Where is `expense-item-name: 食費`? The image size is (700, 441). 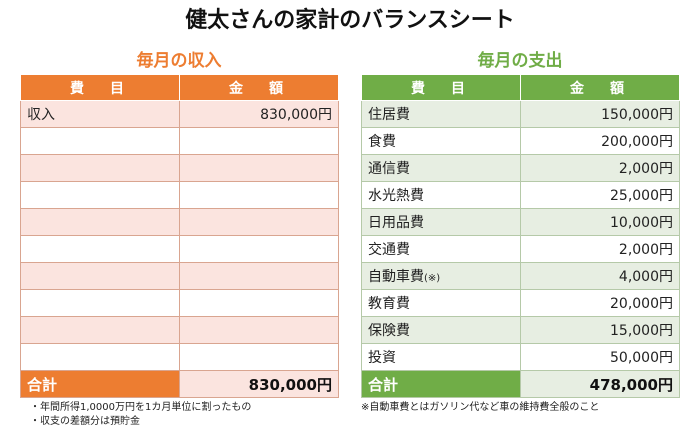
expense-item-name: 食費 is located at coordinates (441, 141).